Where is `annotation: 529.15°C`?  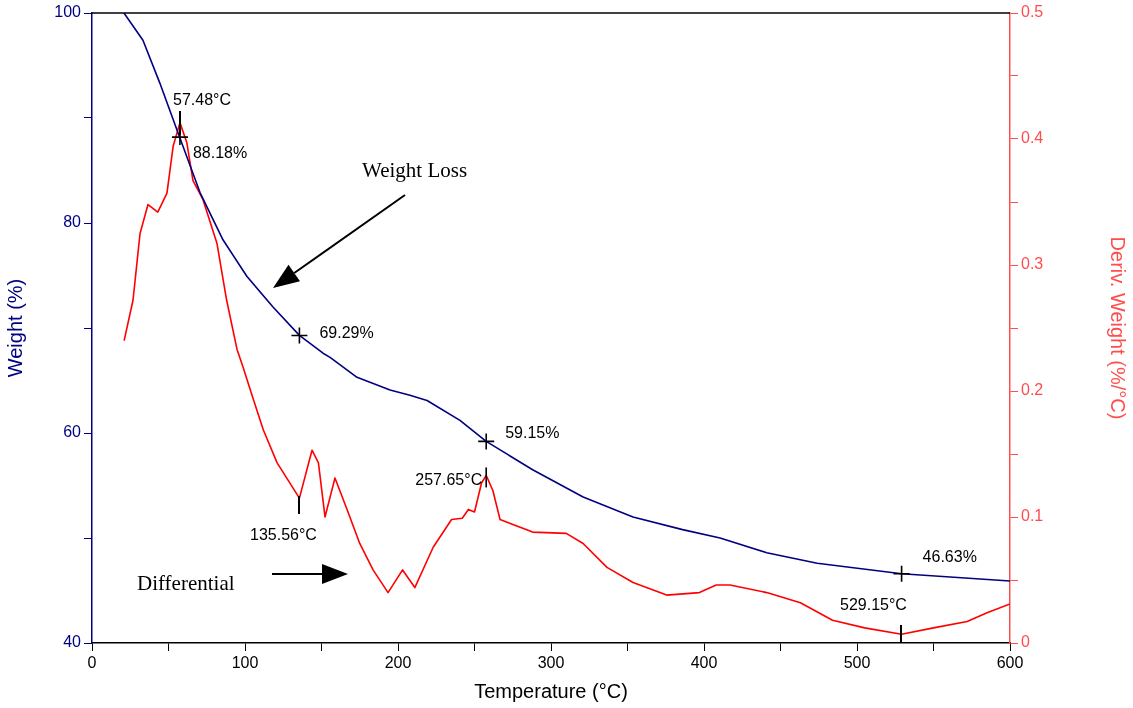 annotation: 529.15°C is located at coordinates (873, 605).